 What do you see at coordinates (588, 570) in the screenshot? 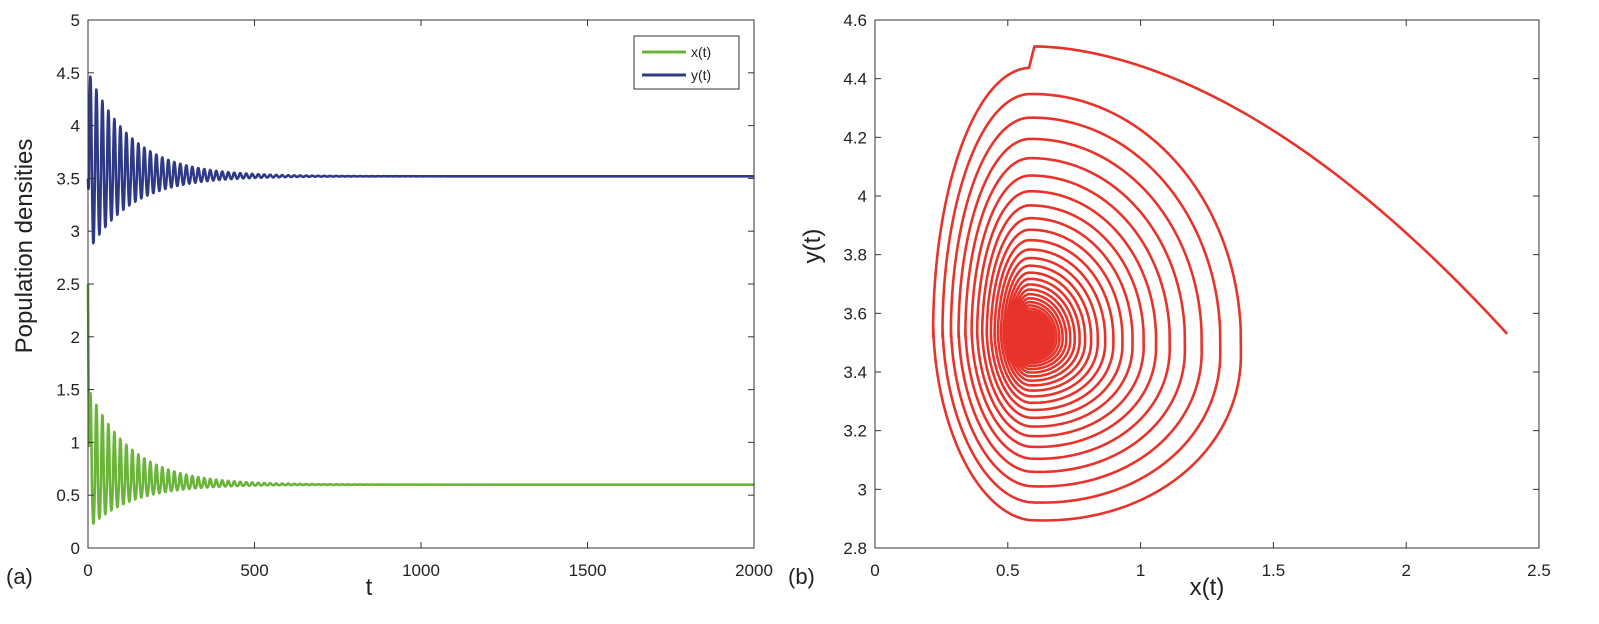
I see `panel-a-xtick-label: 1500` at bounding box center [588, 570].